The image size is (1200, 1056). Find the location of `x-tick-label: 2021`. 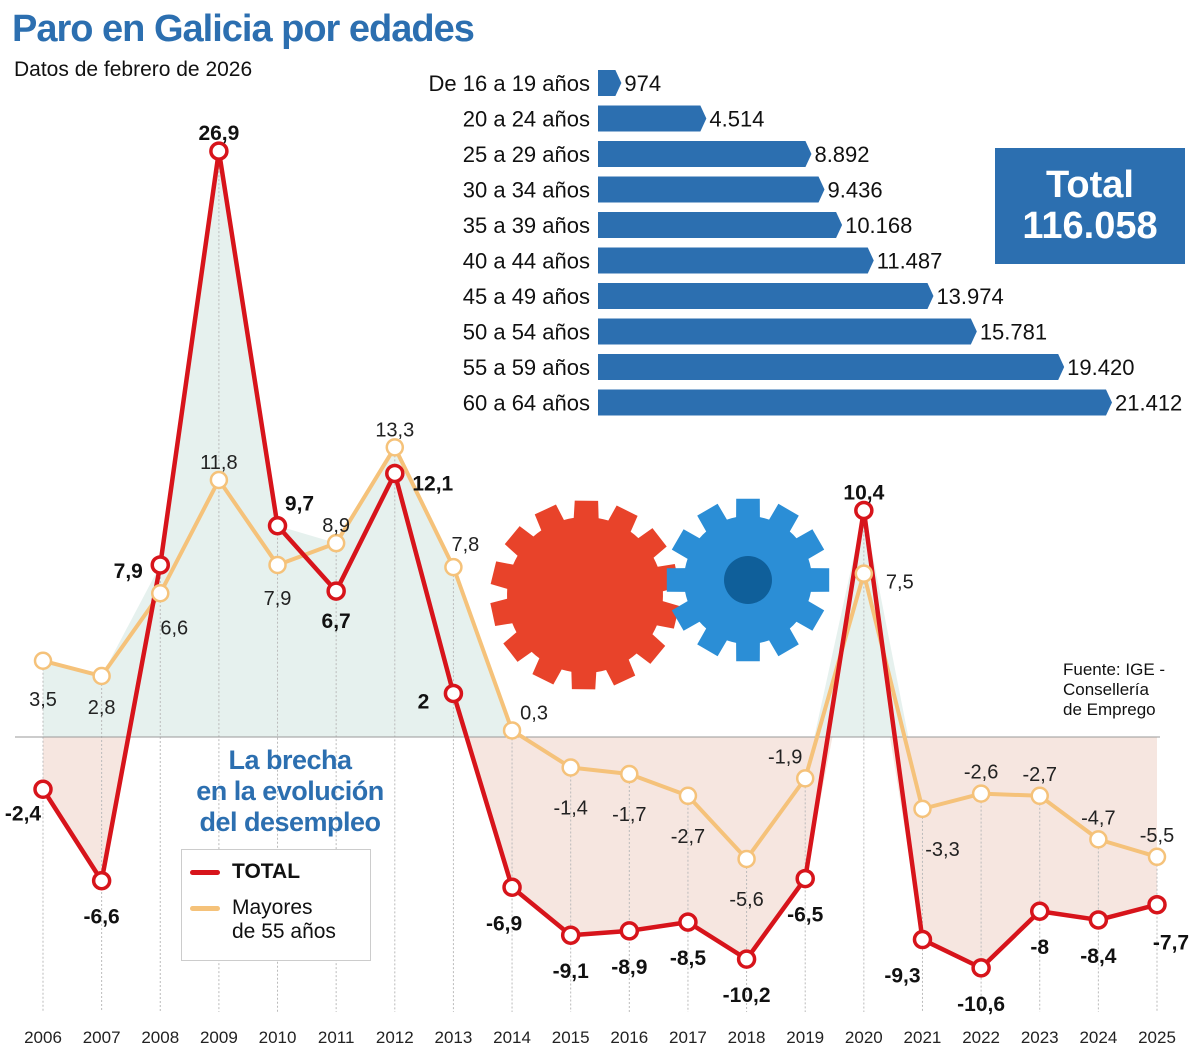

x-tick-label: 2021 is located at coordinates (923, 1037).